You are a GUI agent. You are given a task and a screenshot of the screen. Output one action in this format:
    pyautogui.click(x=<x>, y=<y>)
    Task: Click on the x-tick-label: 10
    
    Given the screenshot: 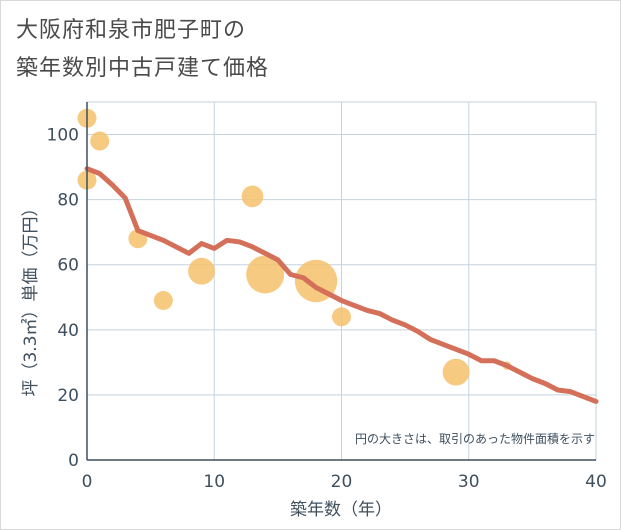 What is the action you would take?
    pyautogui.click(x=214, y=482)
    